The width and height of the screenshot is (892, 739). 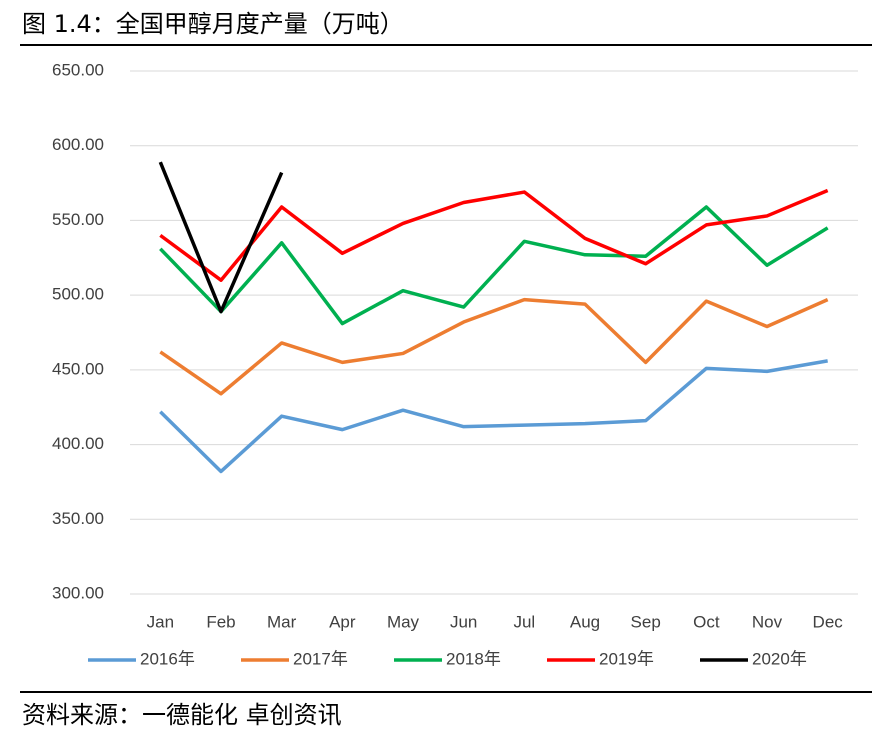 I want to click on y-tick-label: 450.00, so click(x=78, y=368).